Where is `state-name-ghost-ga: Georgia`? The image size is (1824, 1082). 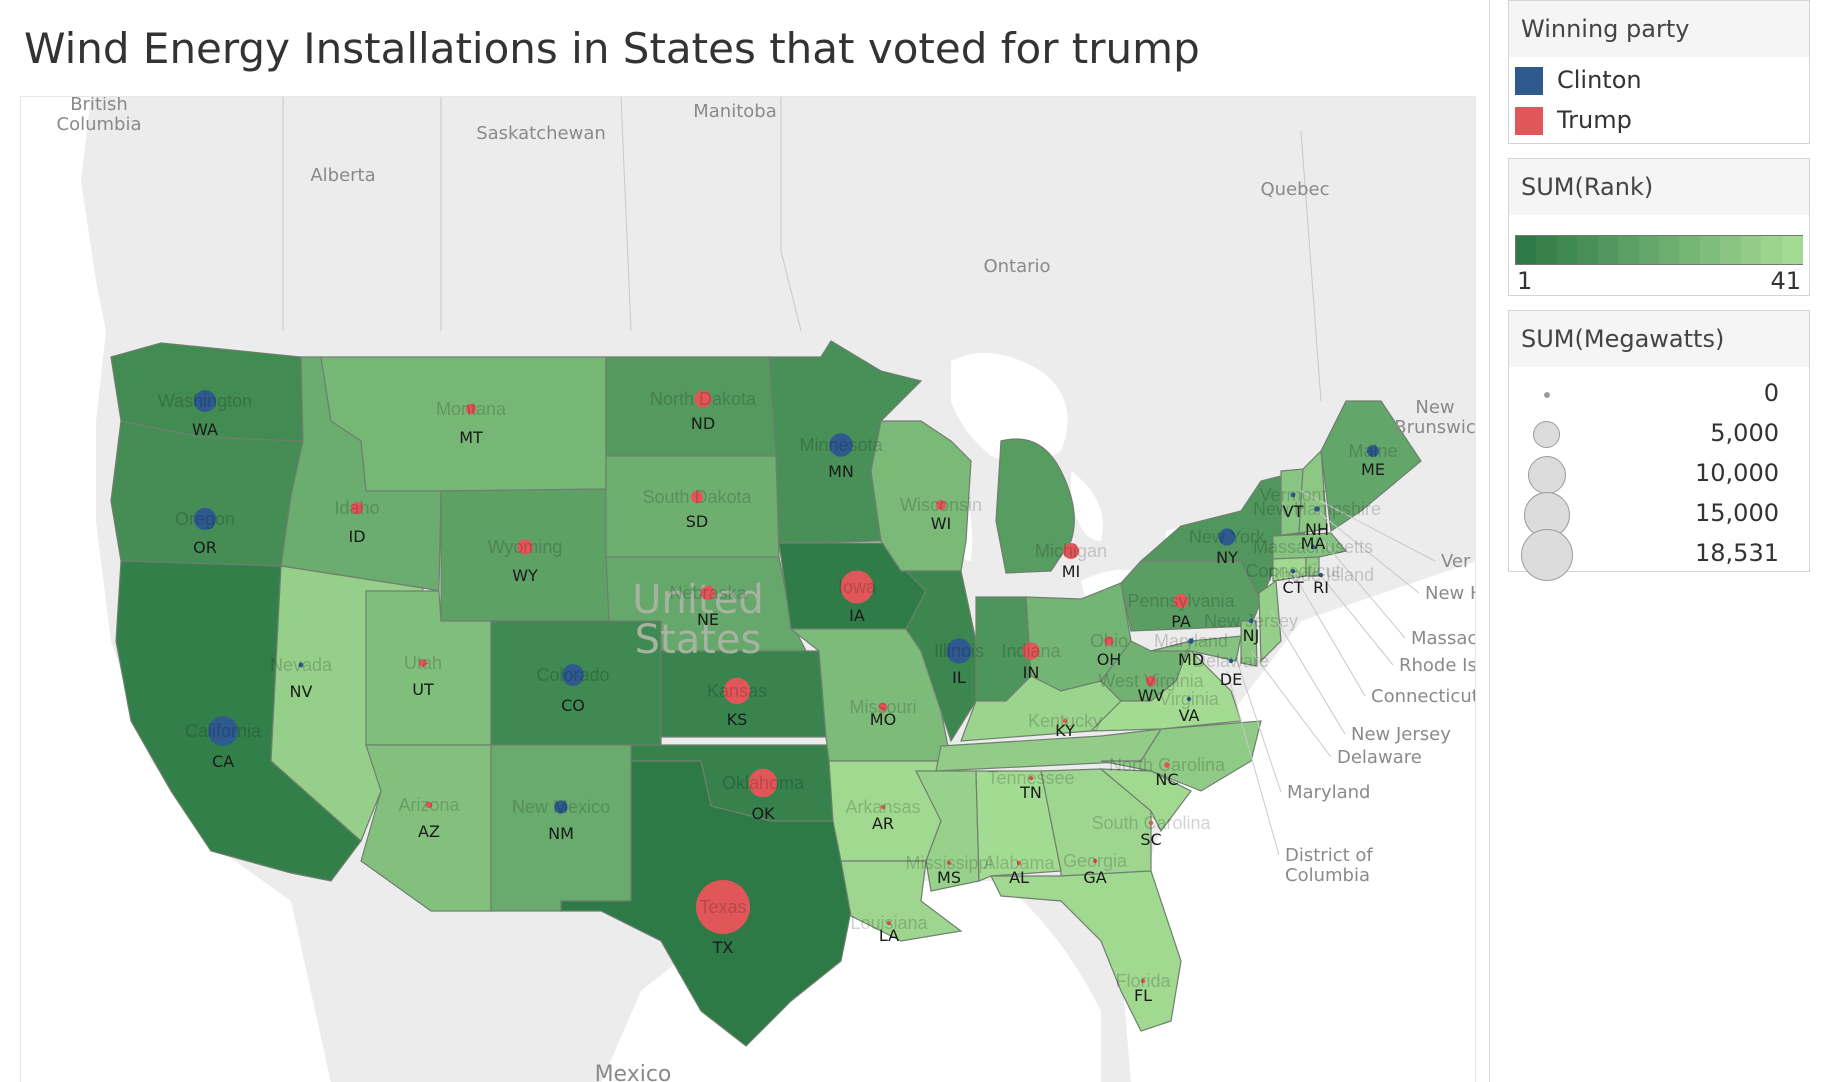
state-name-ghost-ga: Georgia is located at coordinates (1095, 861).